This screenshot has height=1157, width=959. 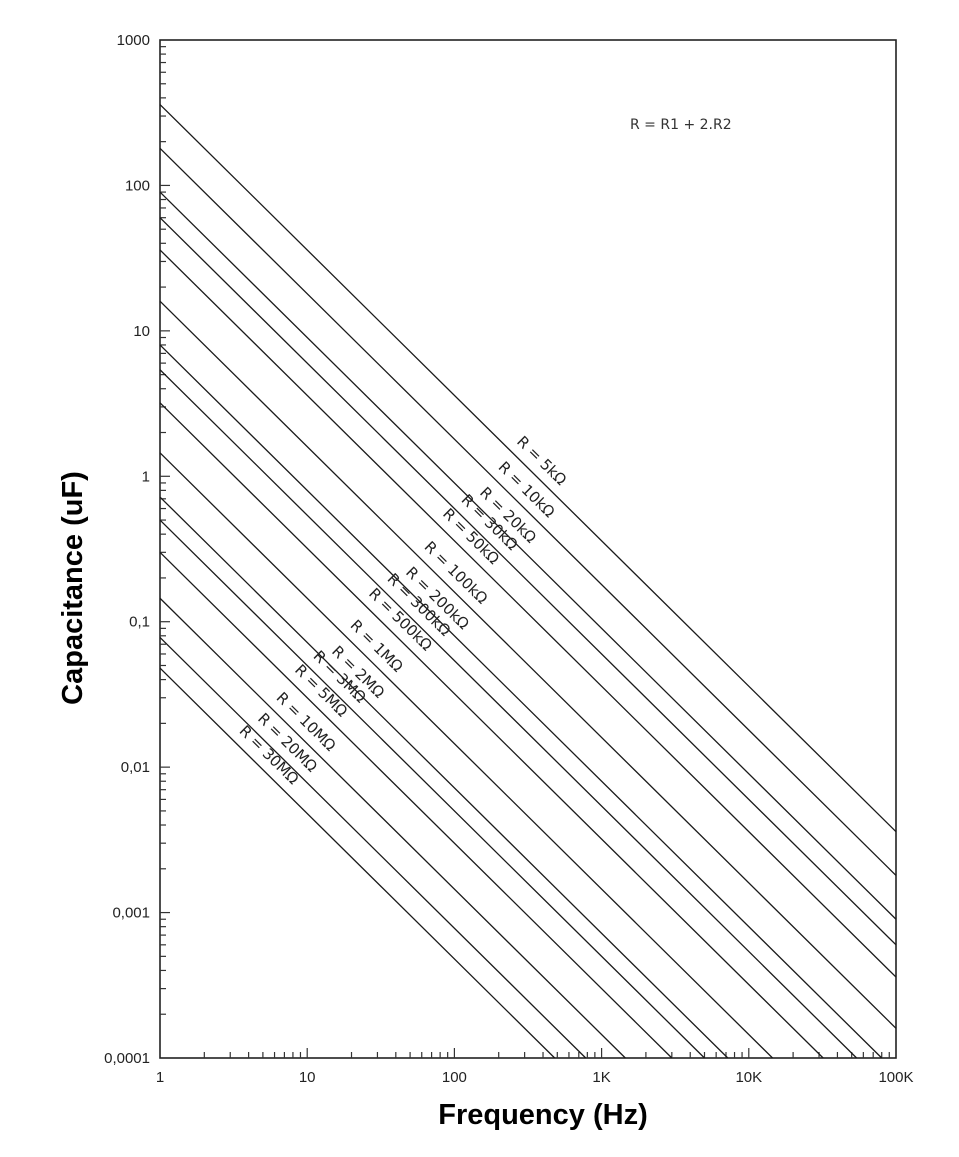 What do you see at coordinates (127, 1058) in the screenshot?
I see `y-tick-label: 0,0001` at bounding box center [127, 1058].